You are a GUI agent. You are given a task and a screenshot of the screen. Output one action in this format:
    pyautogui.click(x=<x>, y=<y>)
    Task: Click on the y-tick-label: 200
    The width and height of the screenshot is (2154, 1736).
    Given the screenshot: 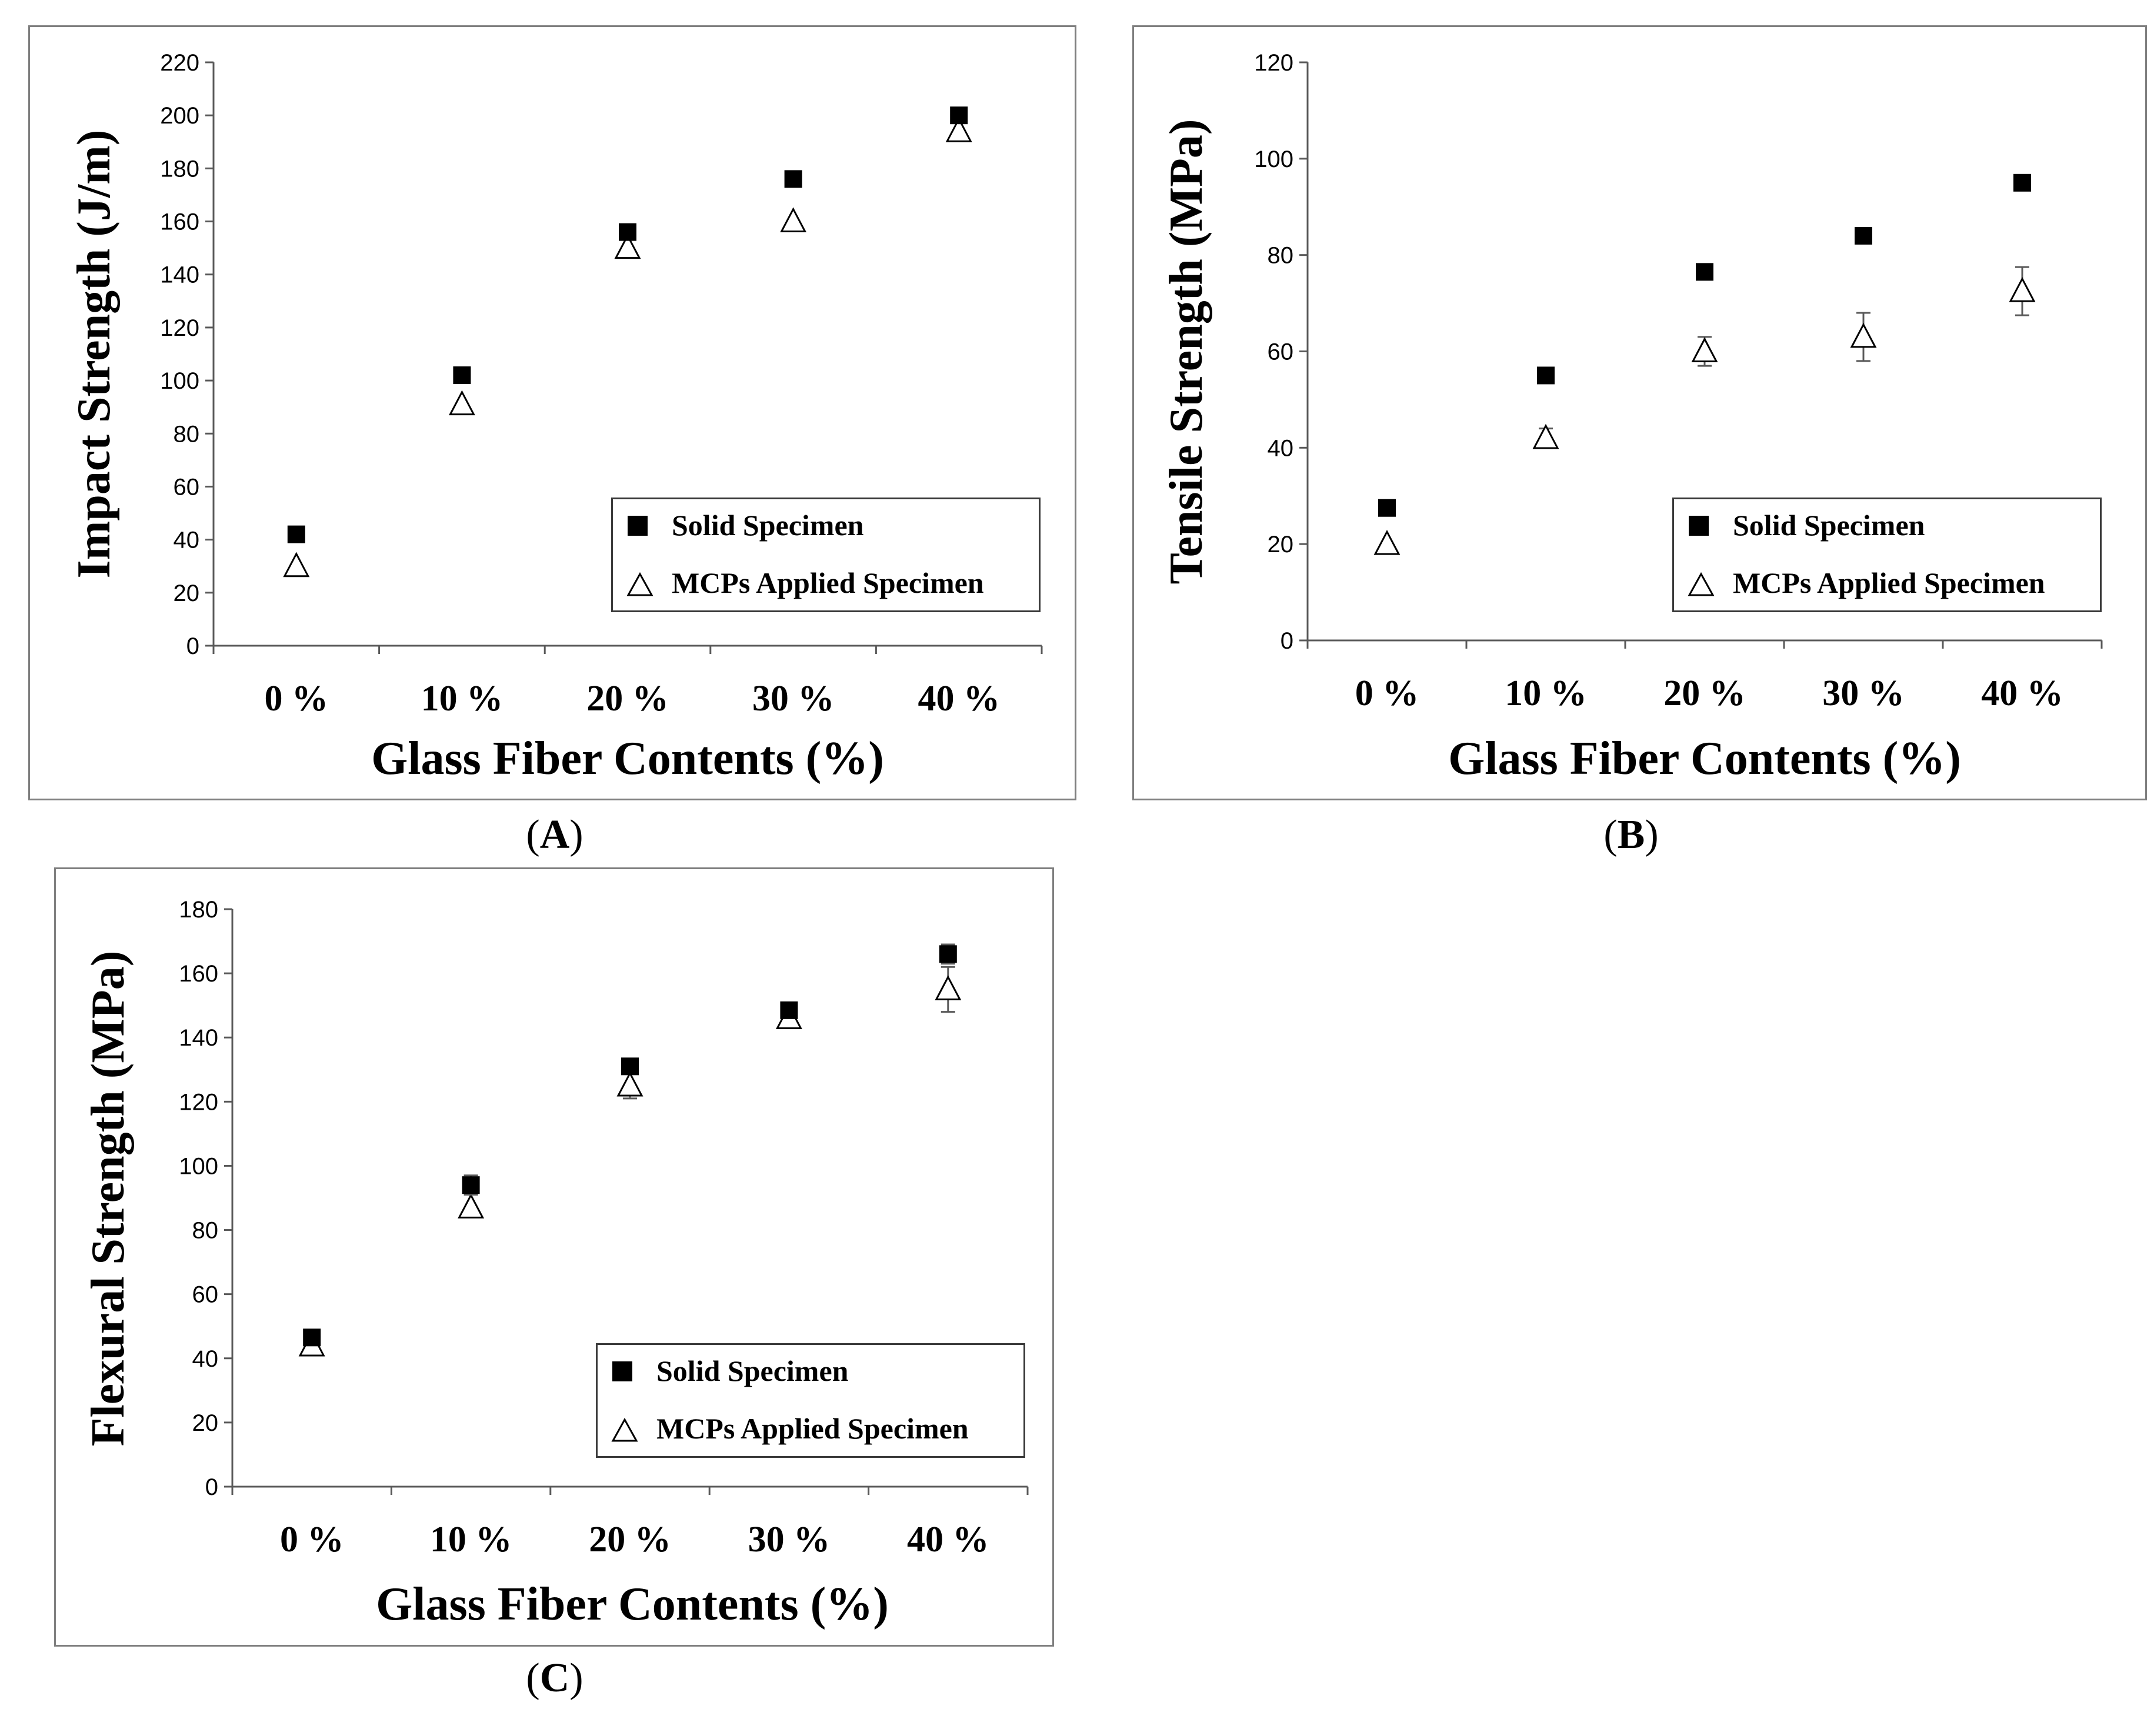 What is the action you would take?
    pyautogui.click(x=179, y=116)
    